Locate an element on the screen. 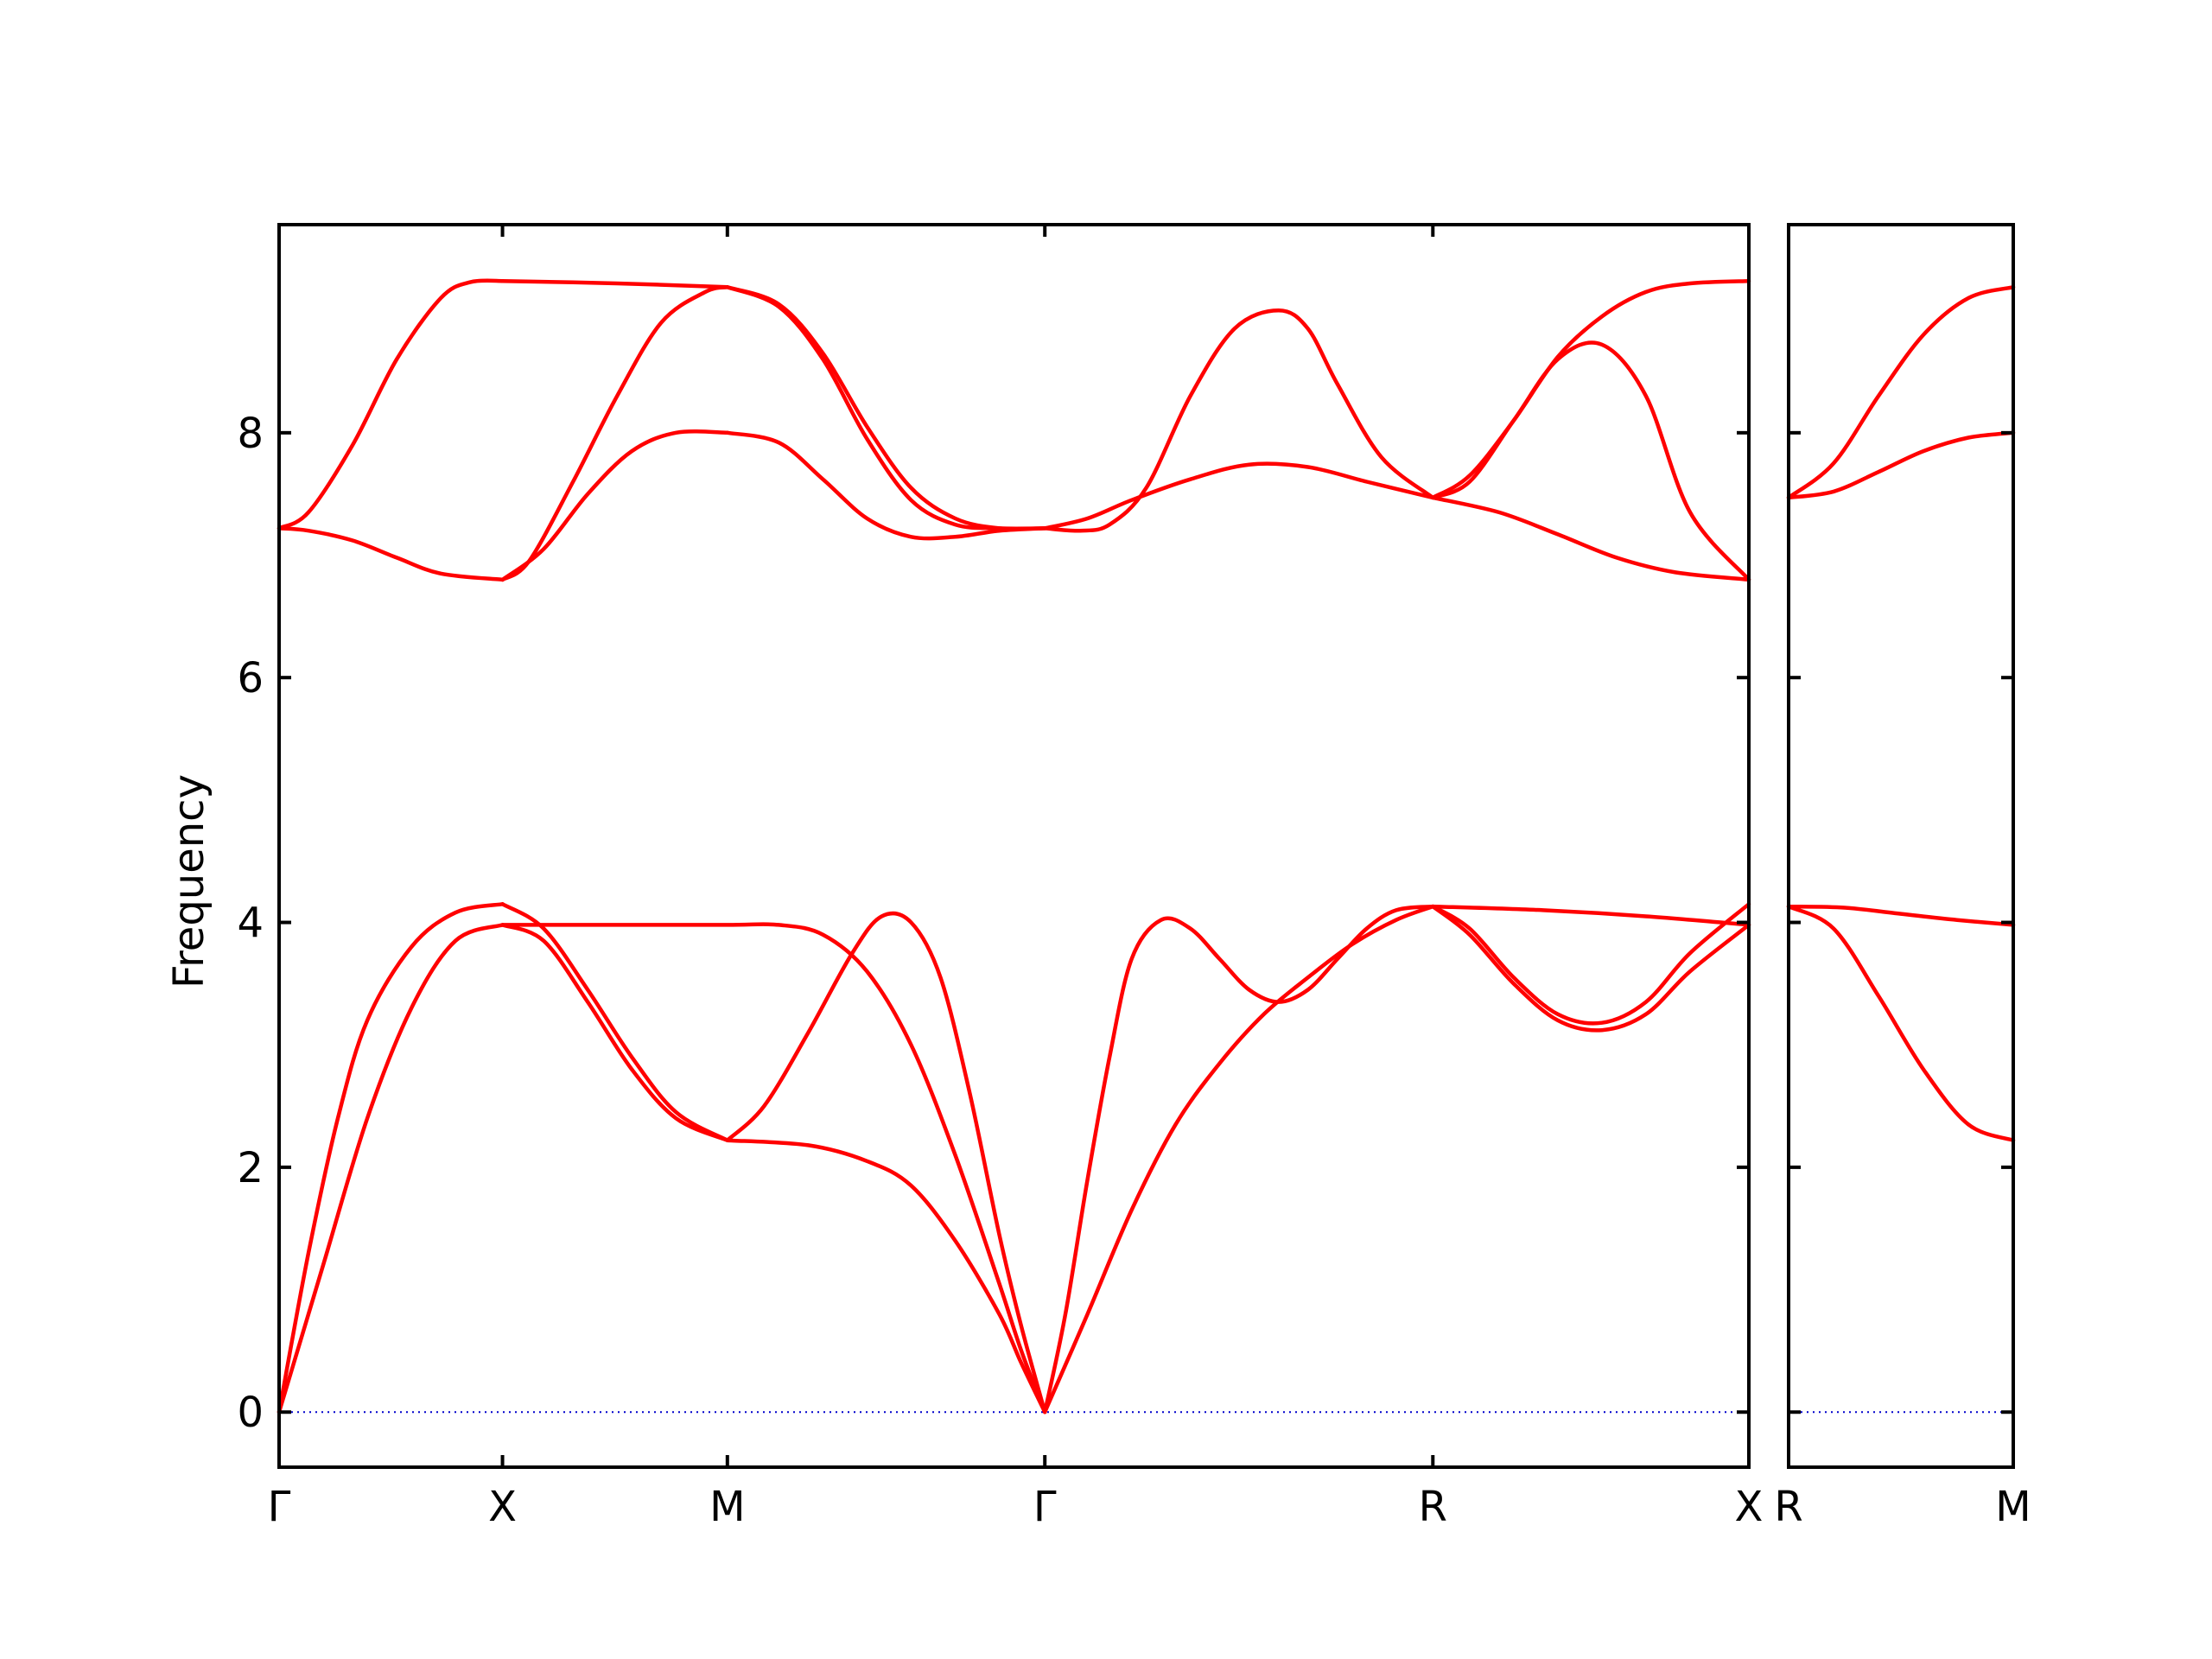 The width and height of the screenshot is (2212, 1659). x-tick-label-main-1: X is located at coordinates (502, 1507).